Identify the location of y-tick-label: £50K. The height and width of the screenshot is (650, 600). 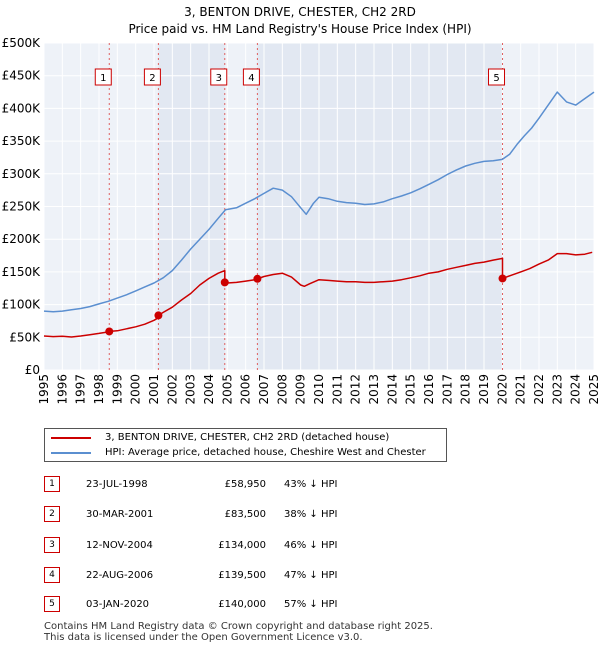
(25, 337).